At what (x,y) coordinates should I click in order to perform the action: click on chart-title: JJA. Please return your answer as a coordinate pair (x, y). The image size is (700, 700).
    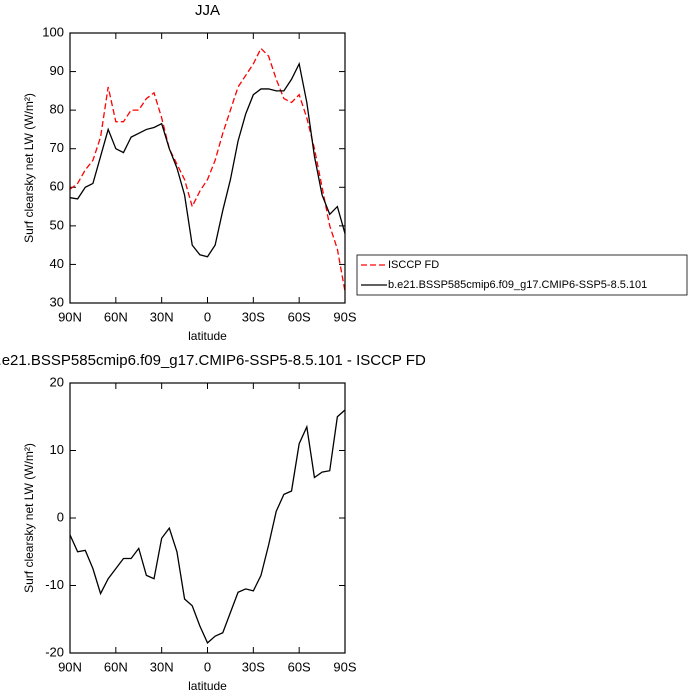
    Looking at the image, I should click on (207, 10).